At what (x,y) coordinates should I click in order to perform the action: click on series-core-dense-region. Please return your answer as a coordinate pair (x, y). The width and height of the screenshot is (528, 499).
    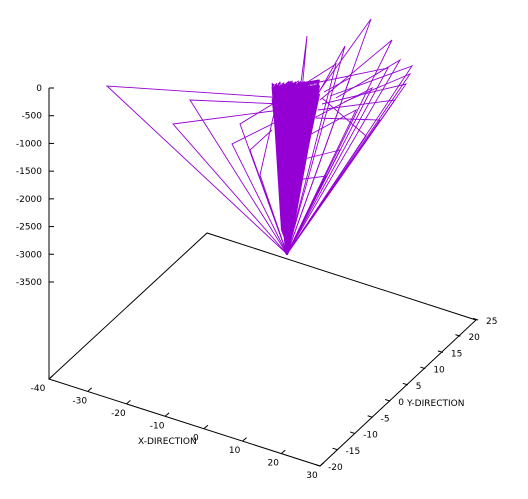
    Looking at the image, I should click on (296, 165).